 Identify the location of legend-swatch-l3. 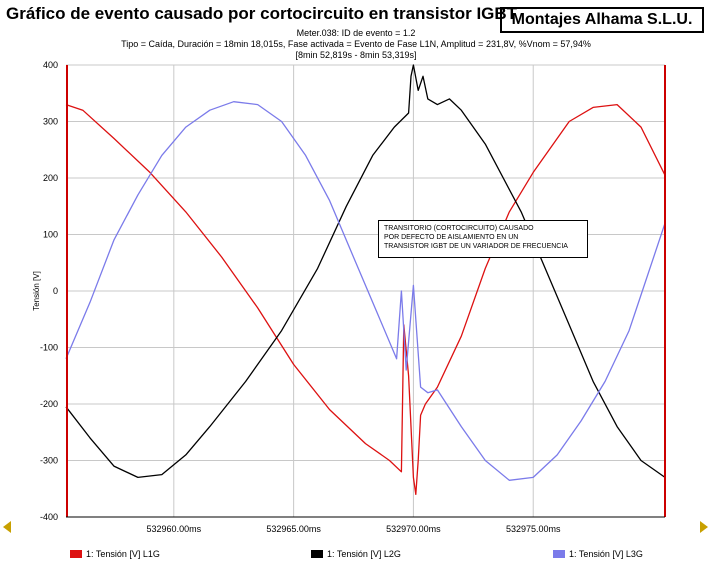
(559, 554).